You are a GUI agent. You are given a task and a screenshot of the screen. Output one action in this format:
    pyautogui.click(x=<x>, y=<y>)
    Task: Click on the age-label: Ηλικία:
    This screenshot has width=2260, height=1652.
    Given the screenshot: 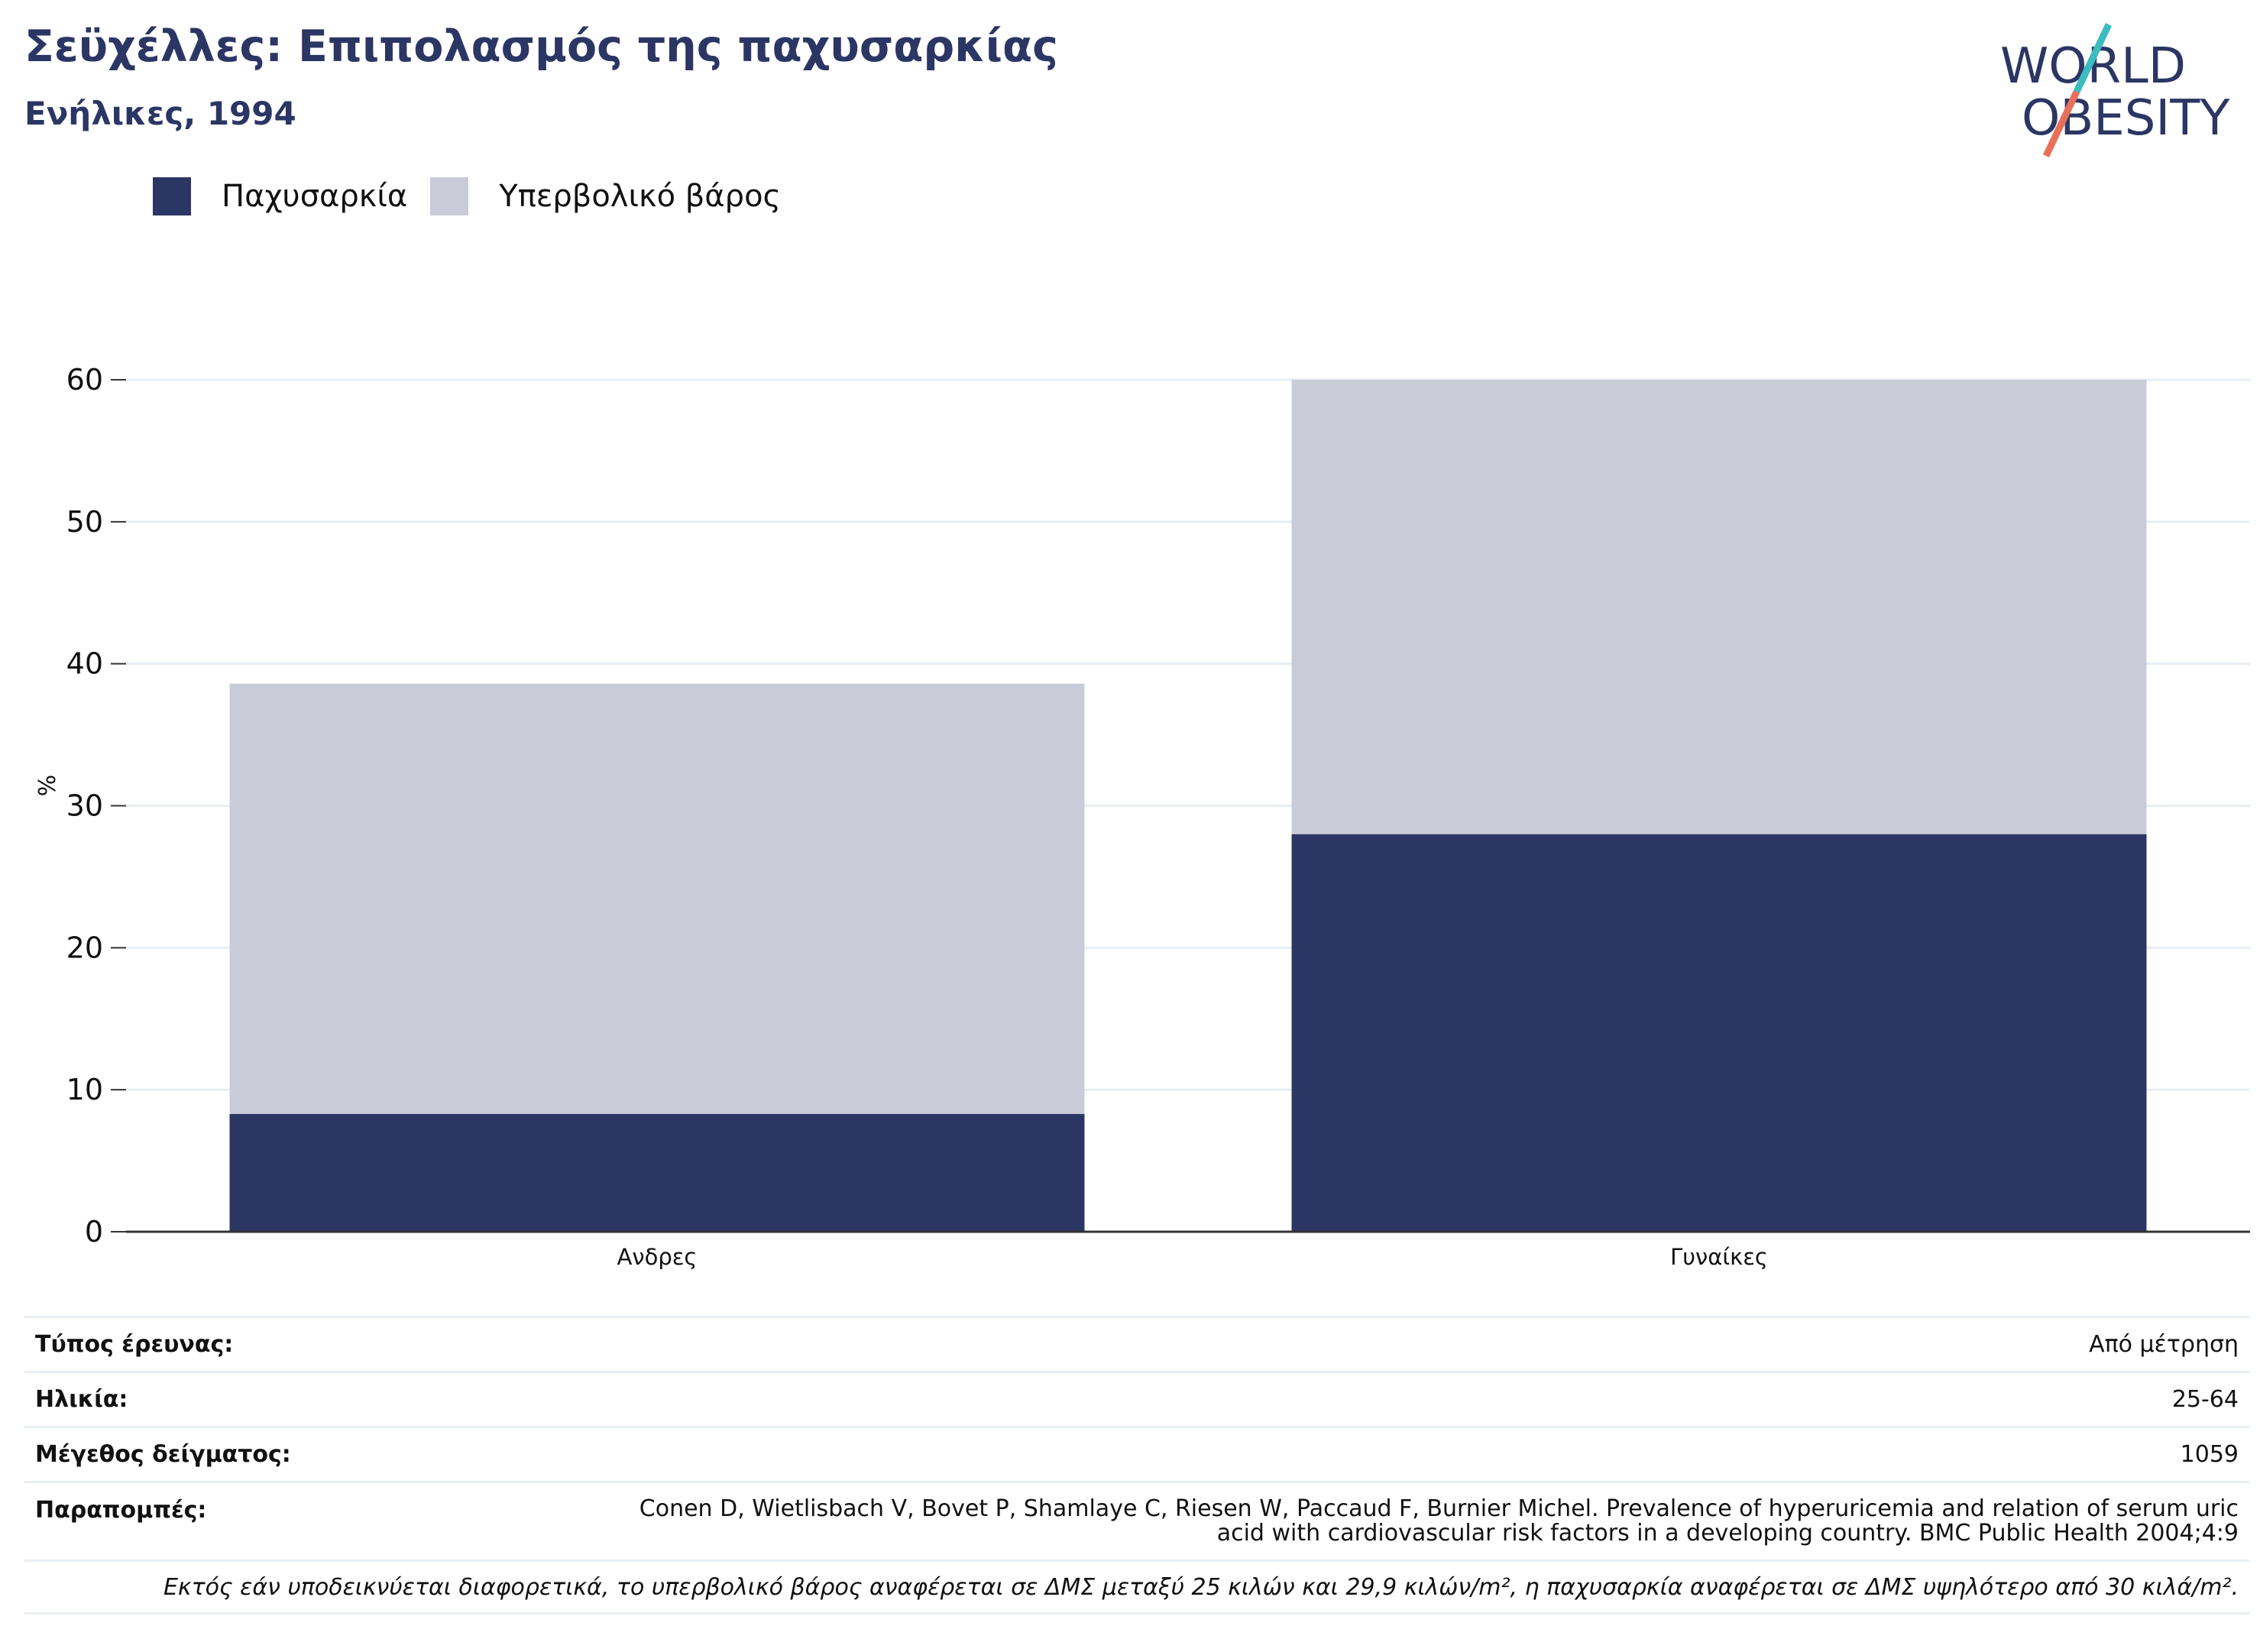 What is the action you would take?
    pyautogui.click(x=81, y=1399)
    